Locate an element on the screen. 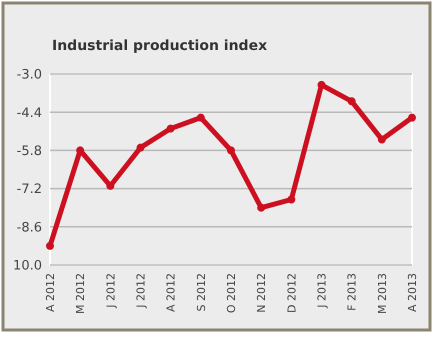 Image resolution: width=439 pixels, height=339 pixels. y-tick-label: -8.6 is located at coordinates (29, 228).